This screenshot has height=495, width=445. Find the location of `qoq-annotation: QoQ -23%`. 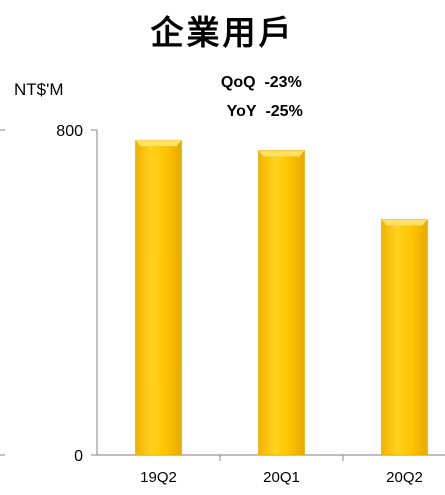

qoq-annotation: QoQ -23% is located at coordinates (257, 74).